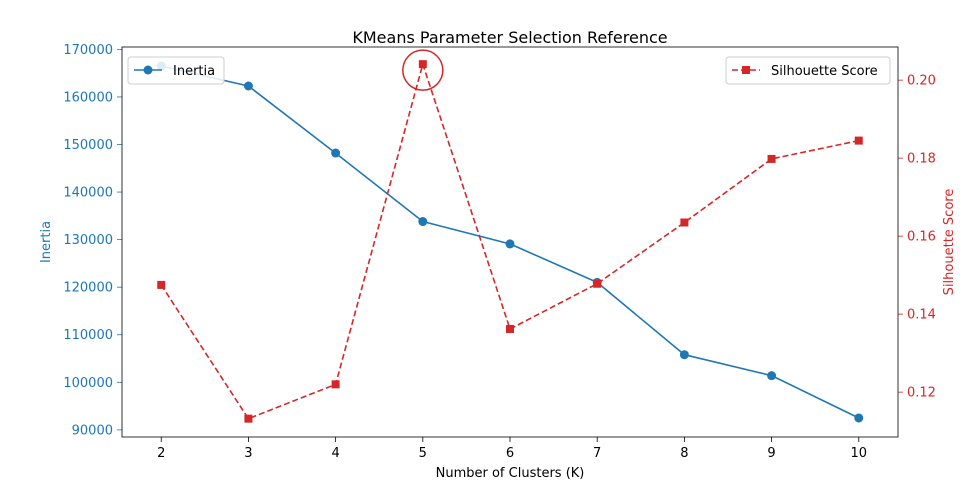 This screenshot has width=980, height=488. I want to click on x-tick-label: 10, so click(858, 453).